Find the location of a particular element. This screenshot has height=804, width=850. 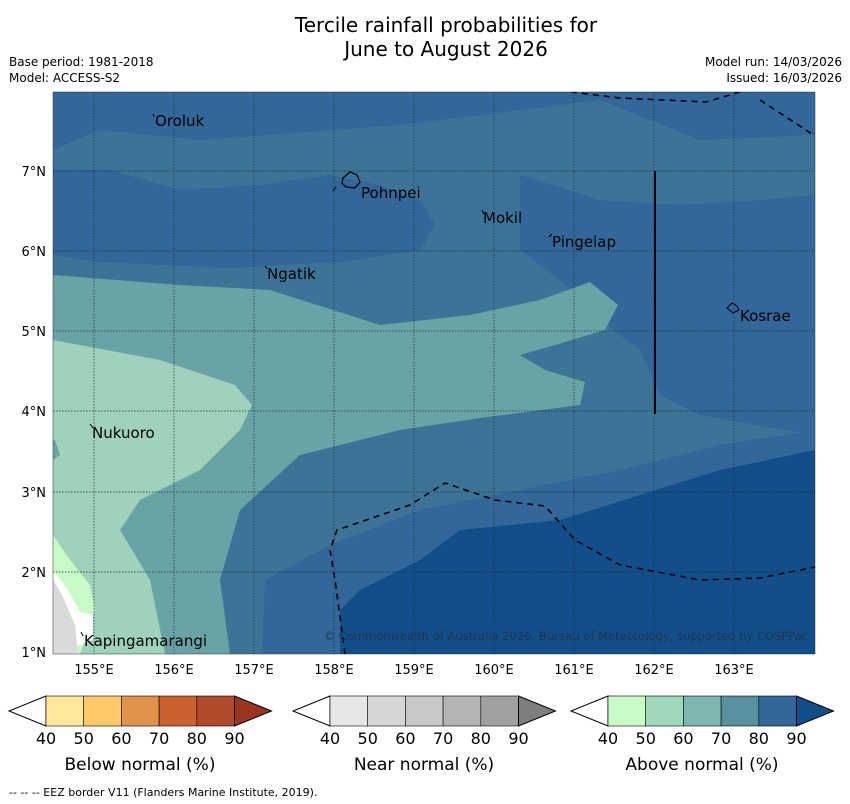

ant-atoll-mark is located at coordinates (334, 189).